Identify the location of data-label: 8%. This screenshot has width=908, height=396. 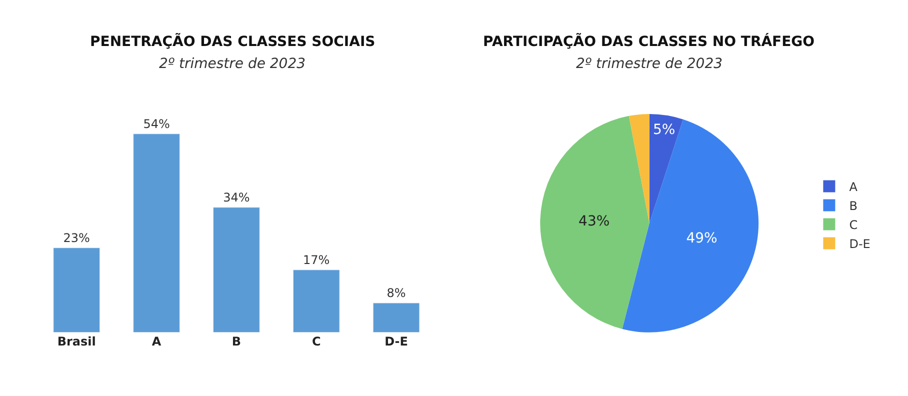
(396, 293).